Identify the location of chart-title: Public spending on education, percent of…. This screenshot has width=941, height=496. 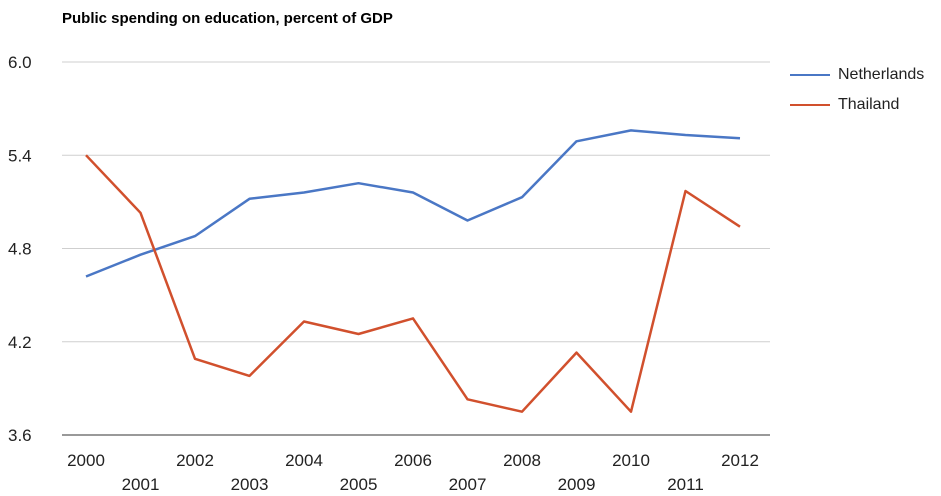
(227, 18).